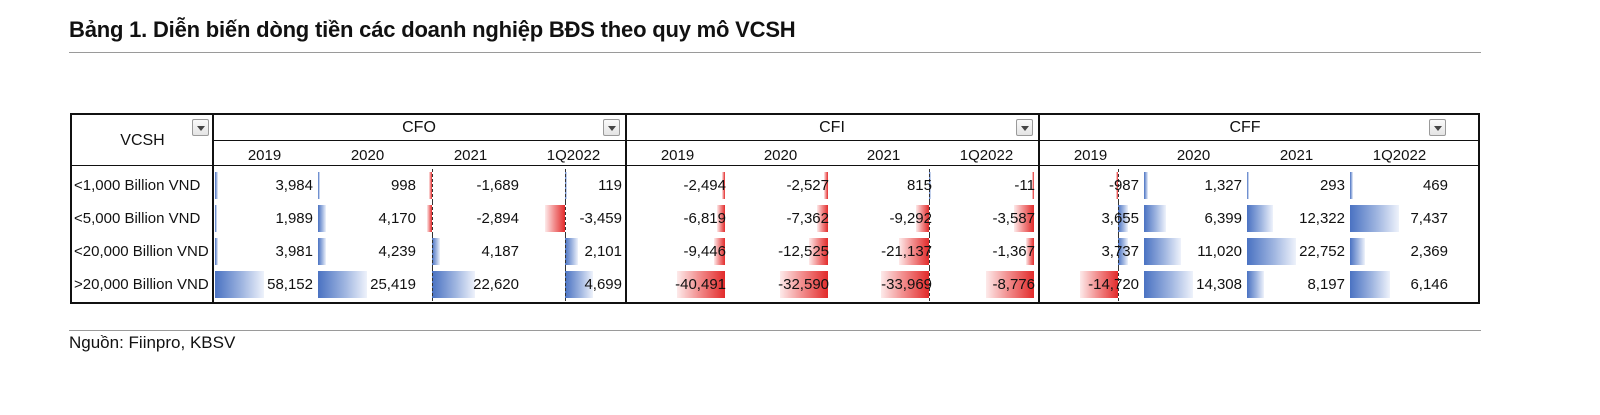  I want to click on data-cell: -14,720, so click(1090, 284).